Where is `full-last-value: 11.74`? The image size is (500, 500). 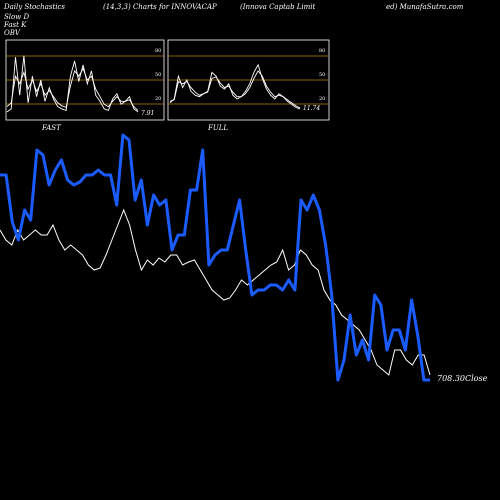 full-last-value: 11.74 is located at coordinates (311, 108).